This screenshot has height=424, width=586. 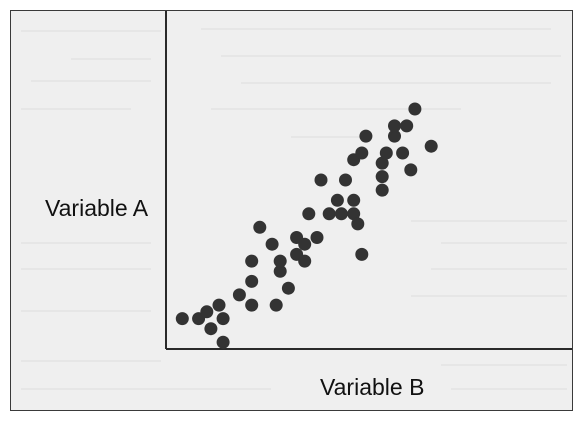 I want to click on y-axis-label: Variable A, so click(x=97, y=208).